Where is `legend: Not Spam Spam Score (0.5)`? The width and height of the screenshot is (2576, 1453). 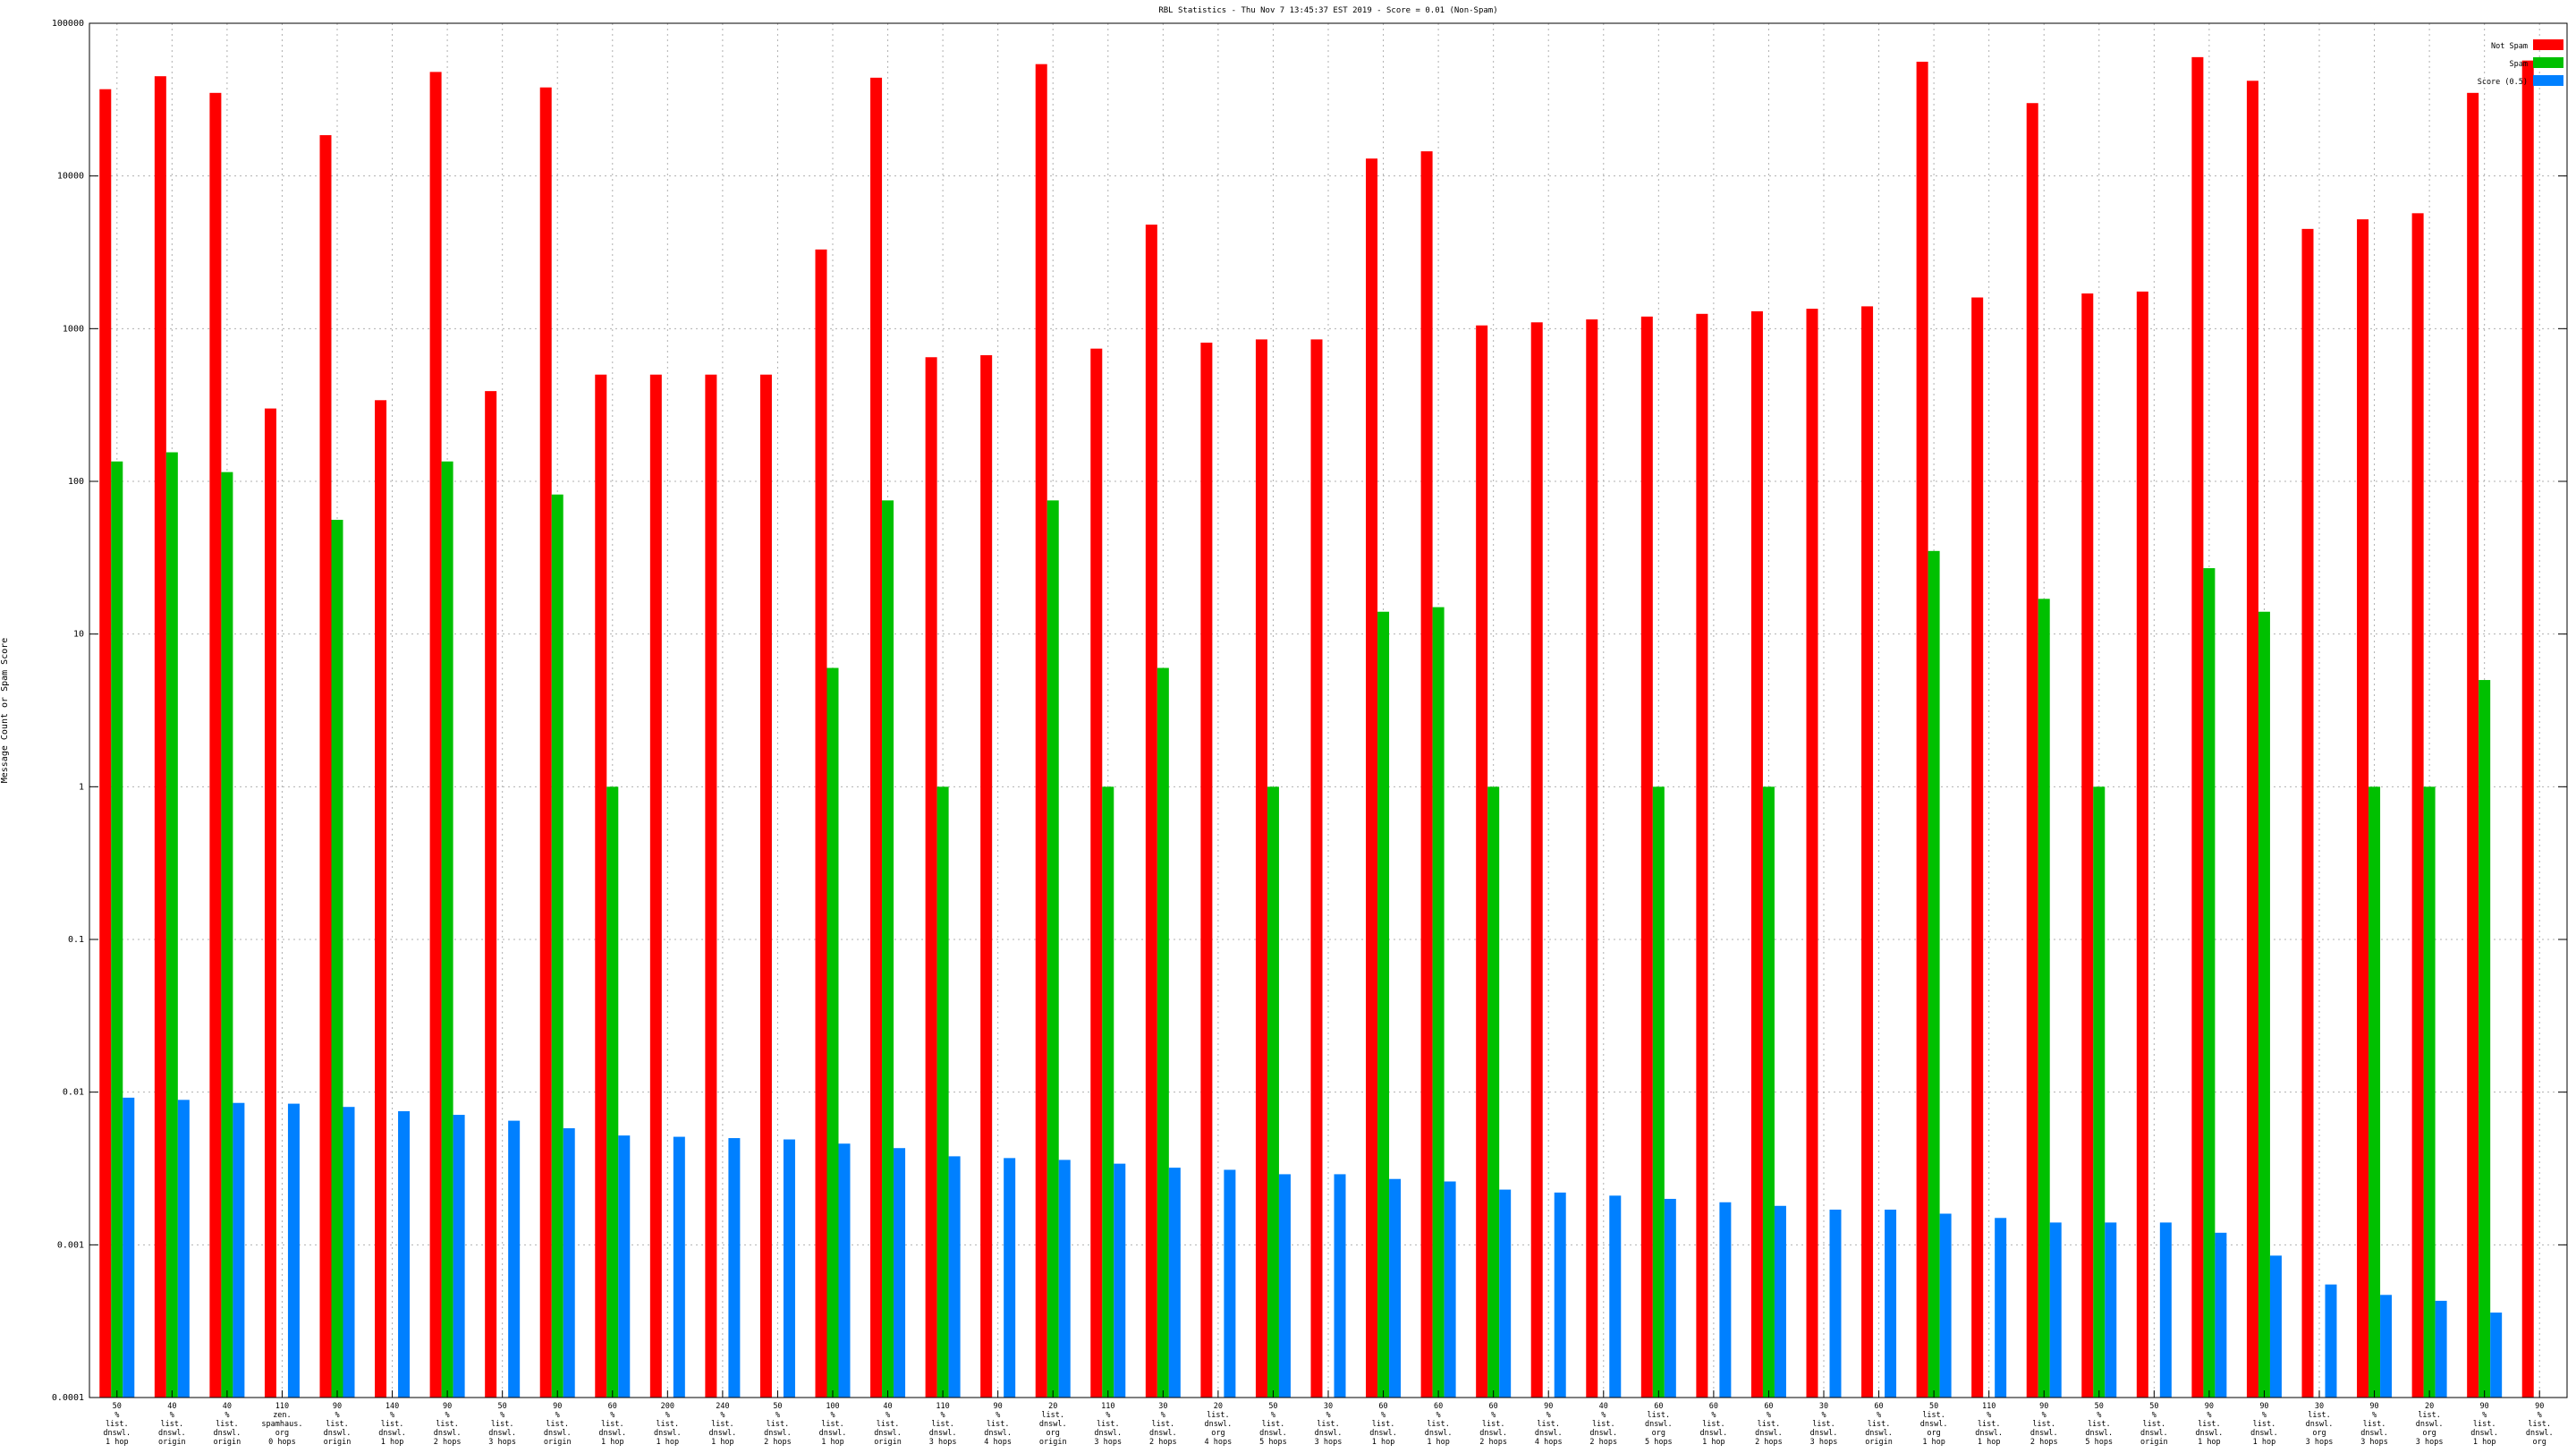
legend: Not Spam Spam Score (0.5) is located at coordinates (2520, 63).